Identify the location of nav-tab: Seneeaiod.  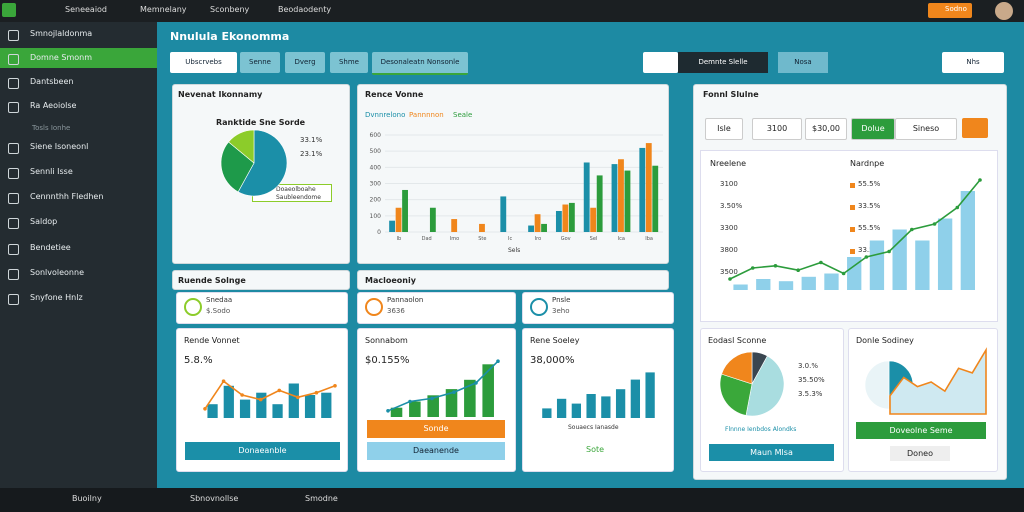
(86, 9).